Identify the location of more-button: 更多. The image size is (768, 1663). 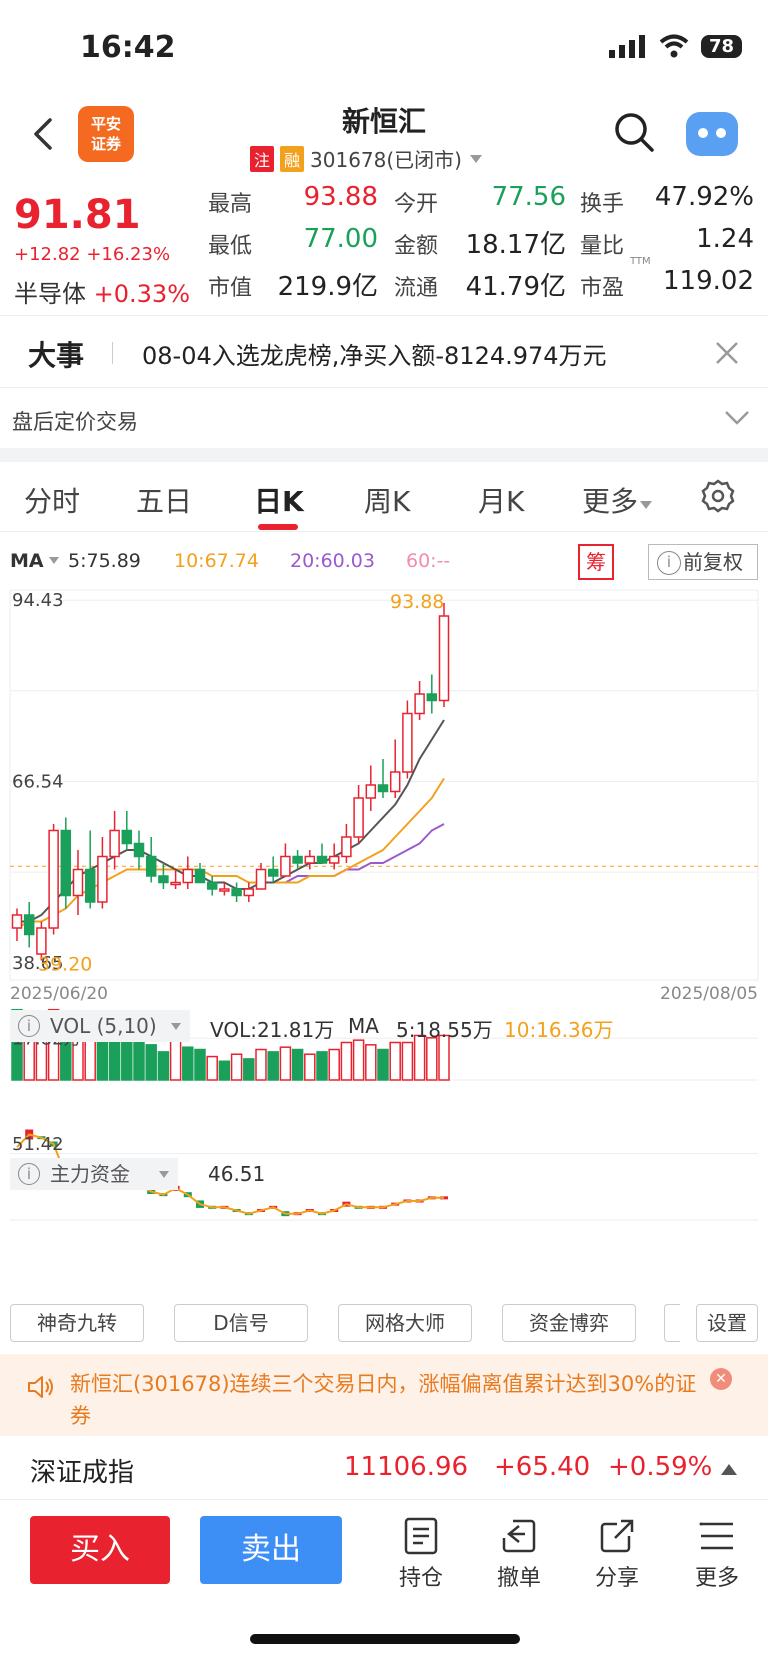
(717, 1554).